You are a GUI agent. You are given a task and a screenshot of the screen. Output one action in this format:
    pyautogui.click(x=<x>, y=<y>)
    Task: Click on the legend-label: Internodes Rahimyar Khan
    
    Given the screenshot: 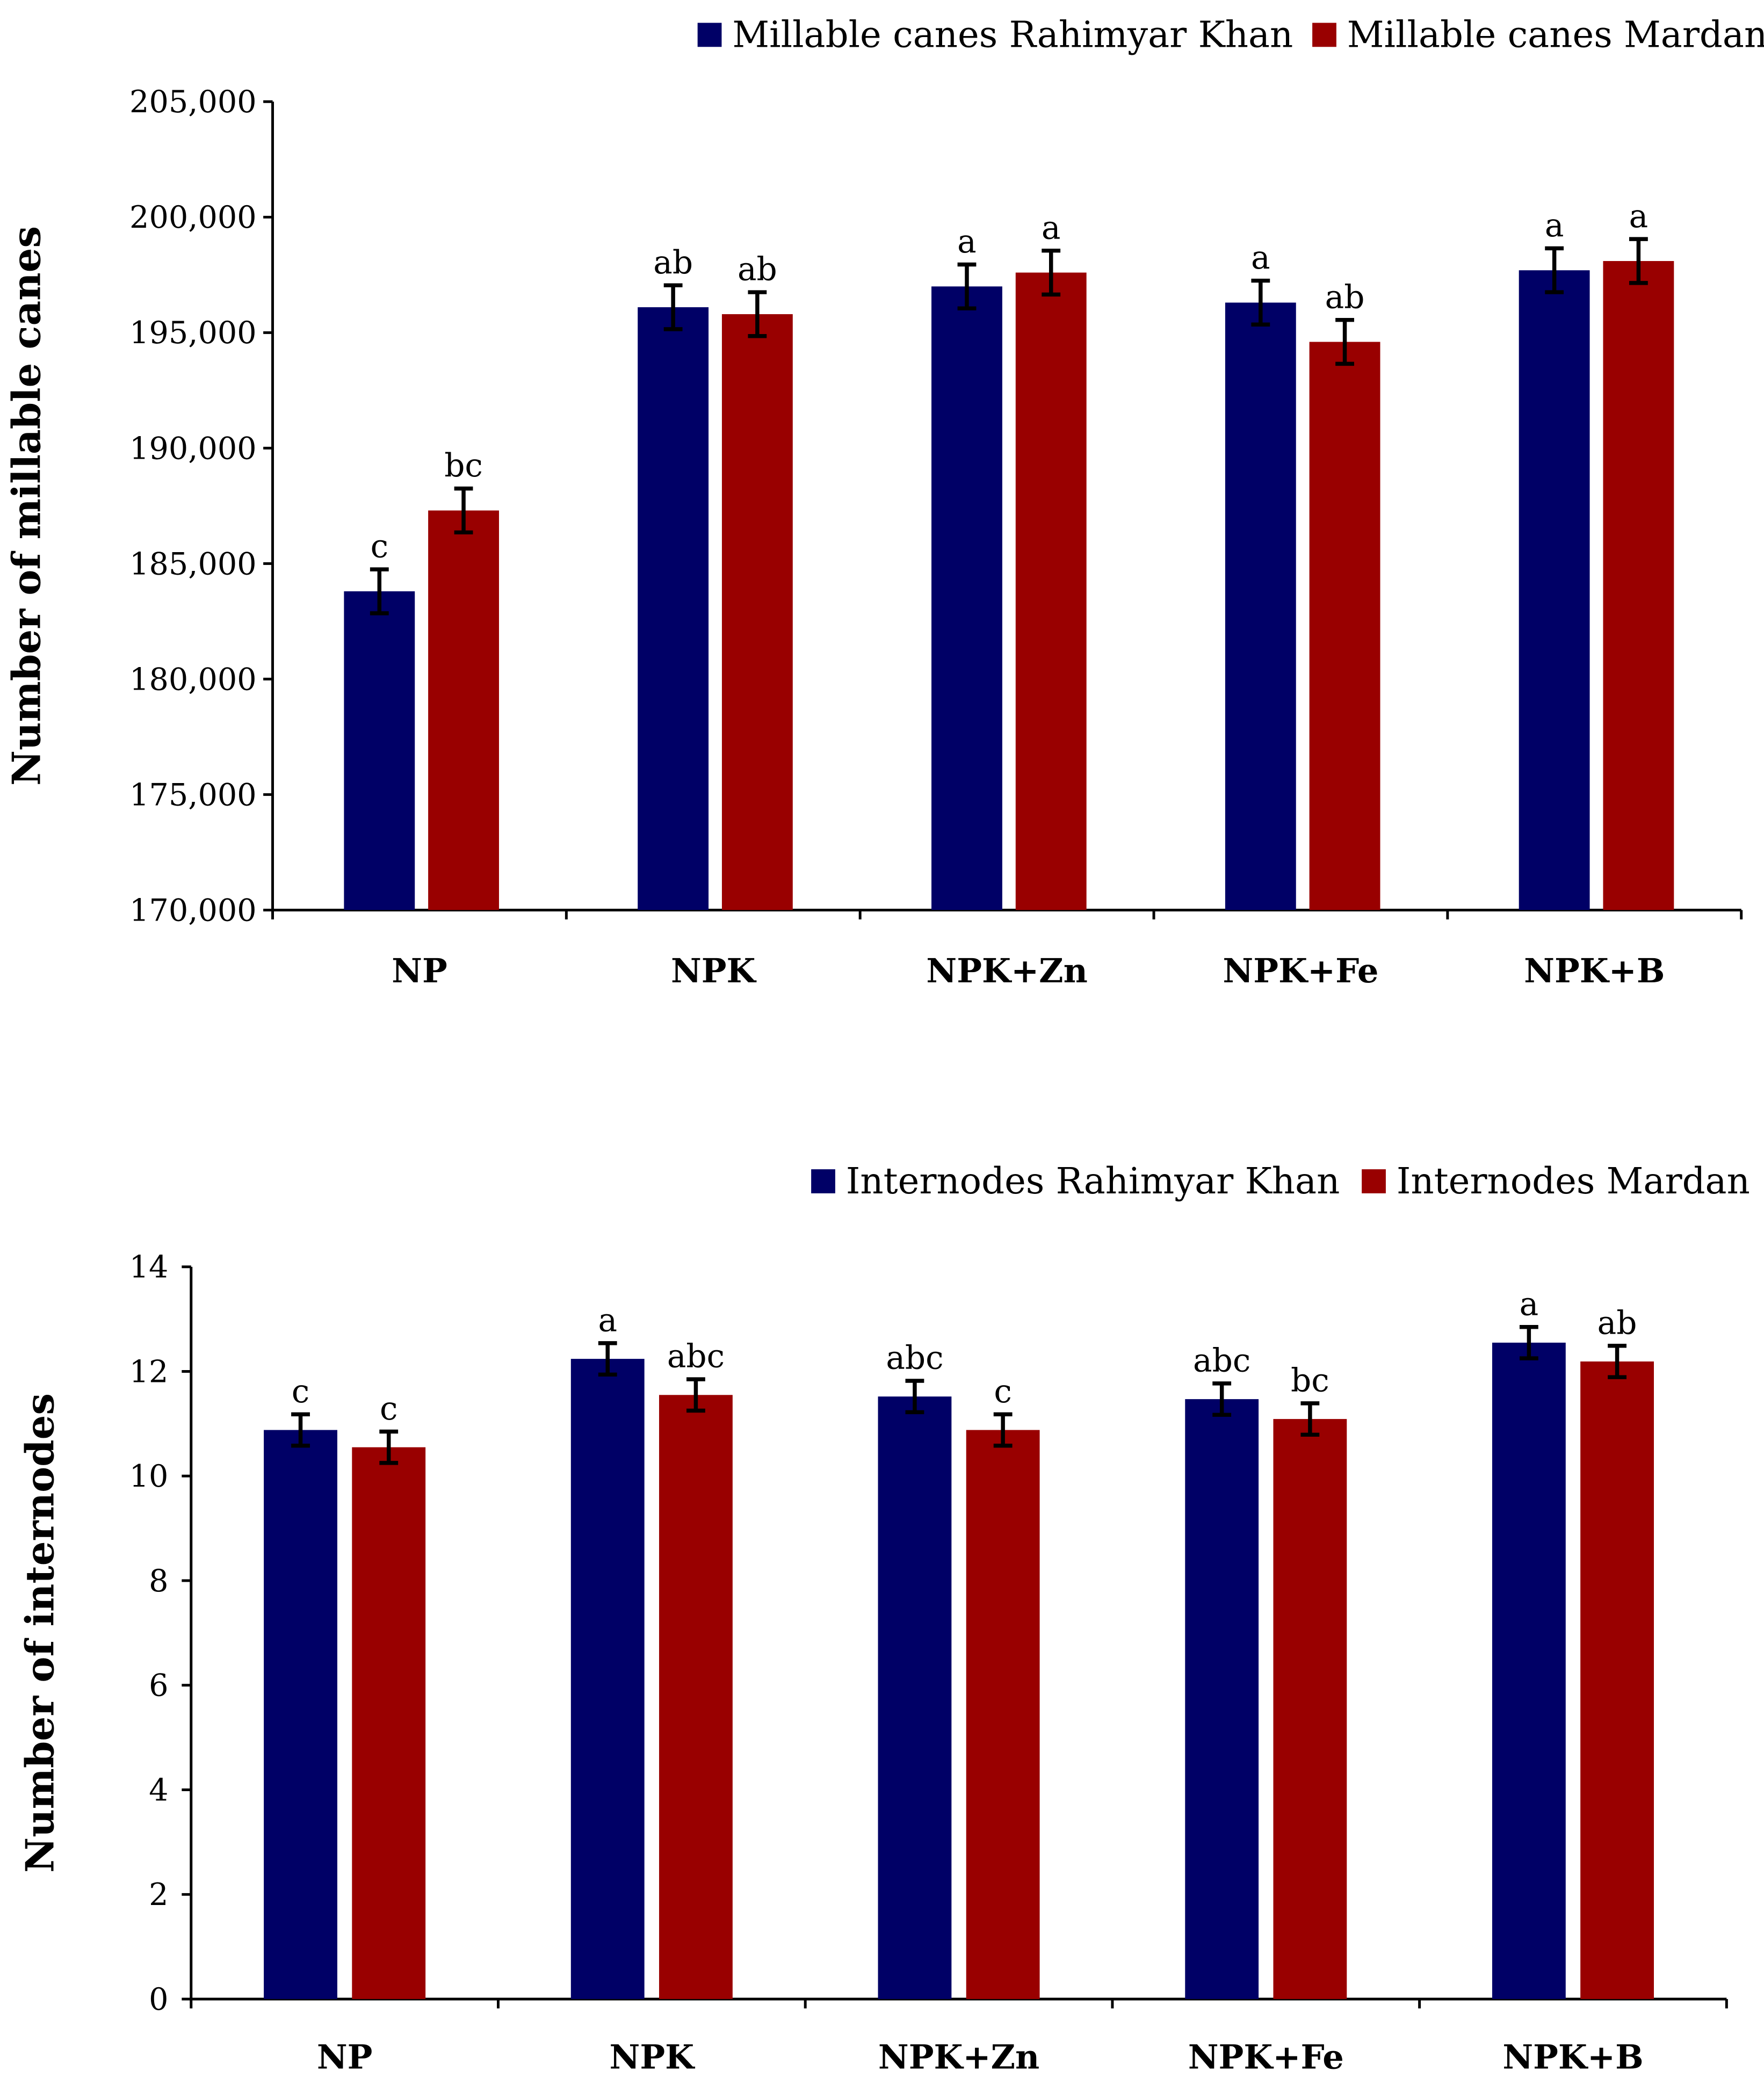 What is the action you would take?
    pyautogui.click(x=1093, y=1181)
    